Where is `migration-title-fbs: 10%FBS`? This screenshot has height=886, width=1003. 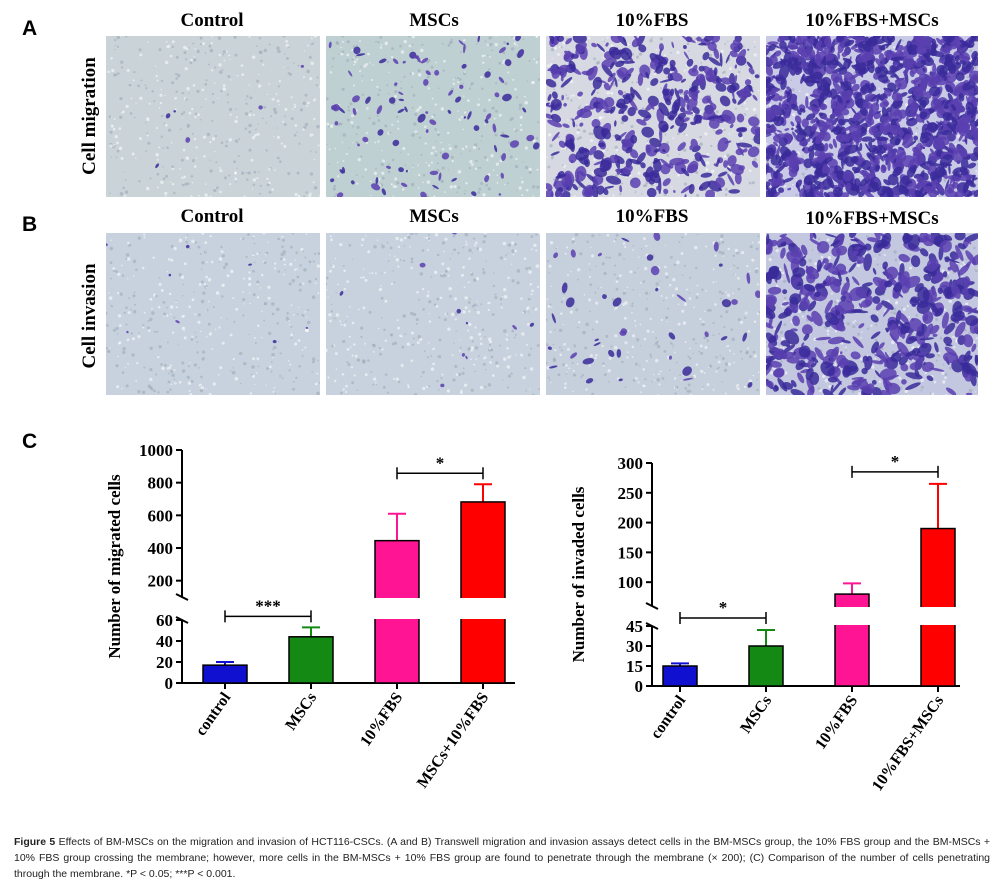 migration-title-fbs: 10%FBS is located at coordinates (652, 20).